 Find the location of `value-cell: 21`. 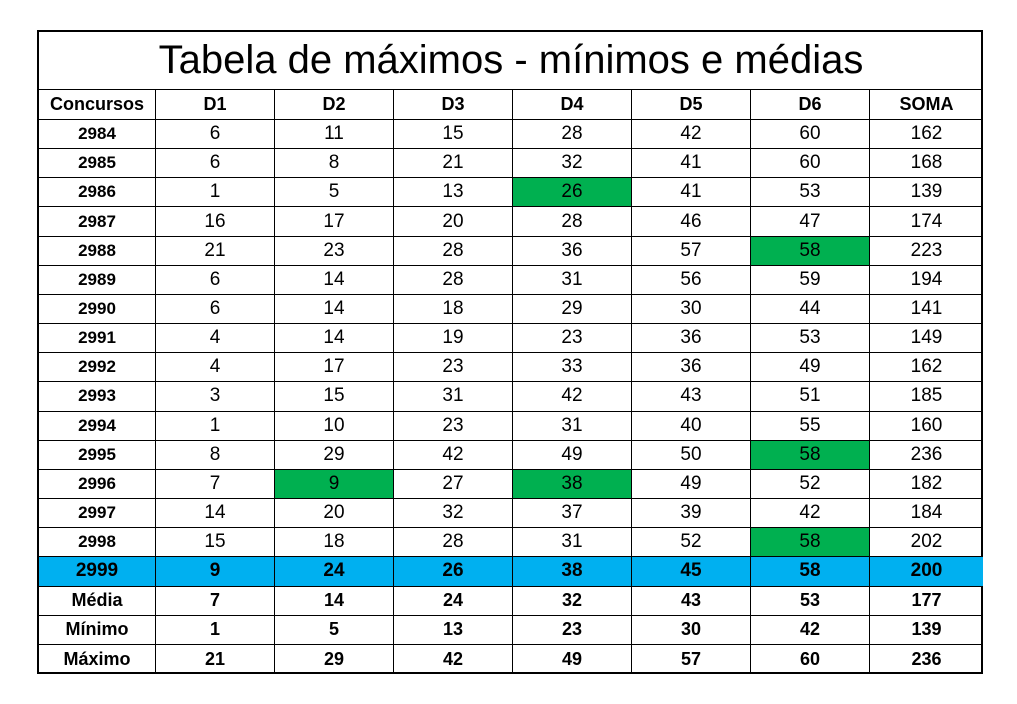

value-cell: 21 is located at coordinates (453, 164).